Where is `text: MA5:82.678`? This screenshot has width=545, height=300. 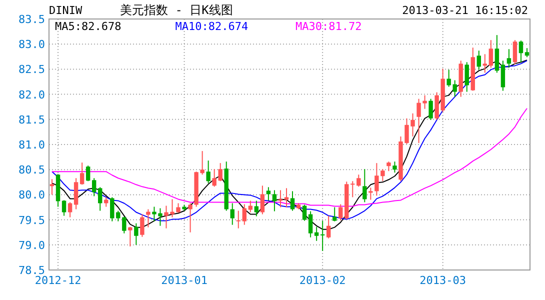
text: MA5:82.678 is located at coordinates (88, 26).